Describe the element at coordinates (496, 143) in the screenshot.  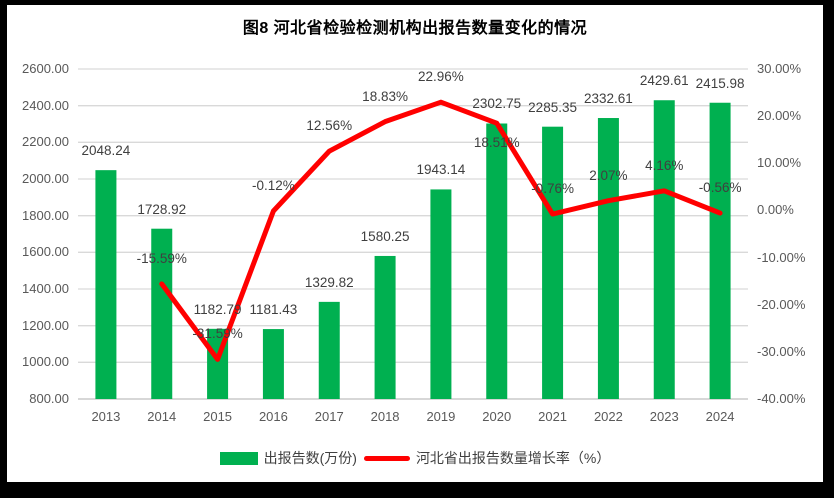
I see `line-point-label: 18.51%` at that location.